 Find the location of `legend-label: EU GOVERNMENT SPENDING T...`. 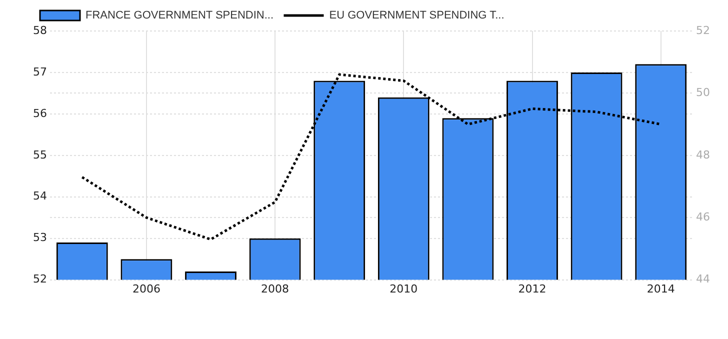

legend-label: EU GOVERNMENT SPENDING T... is located at coordinates (416, 16).